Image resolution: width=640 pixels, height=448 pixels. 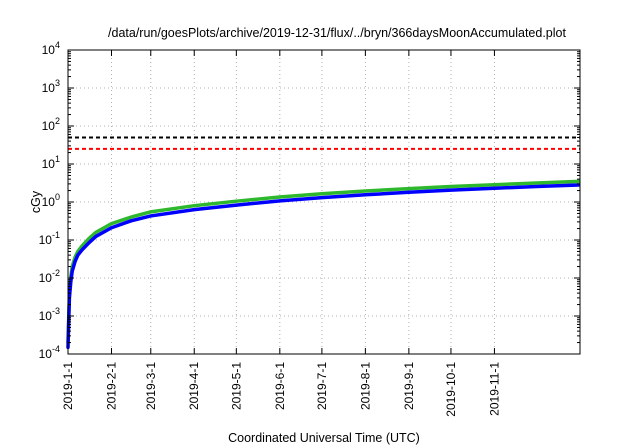 I want to click on y-axis-label: cGy, so click(x=36, y=201).